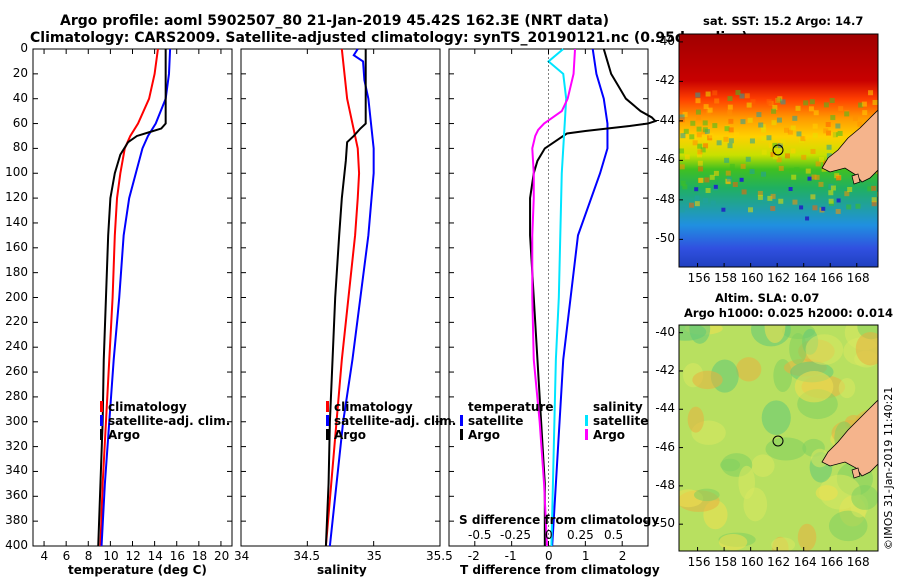 This screenshot has width=900, height=580. I want to click on temp-tick-label: 12, so click(133, 556).